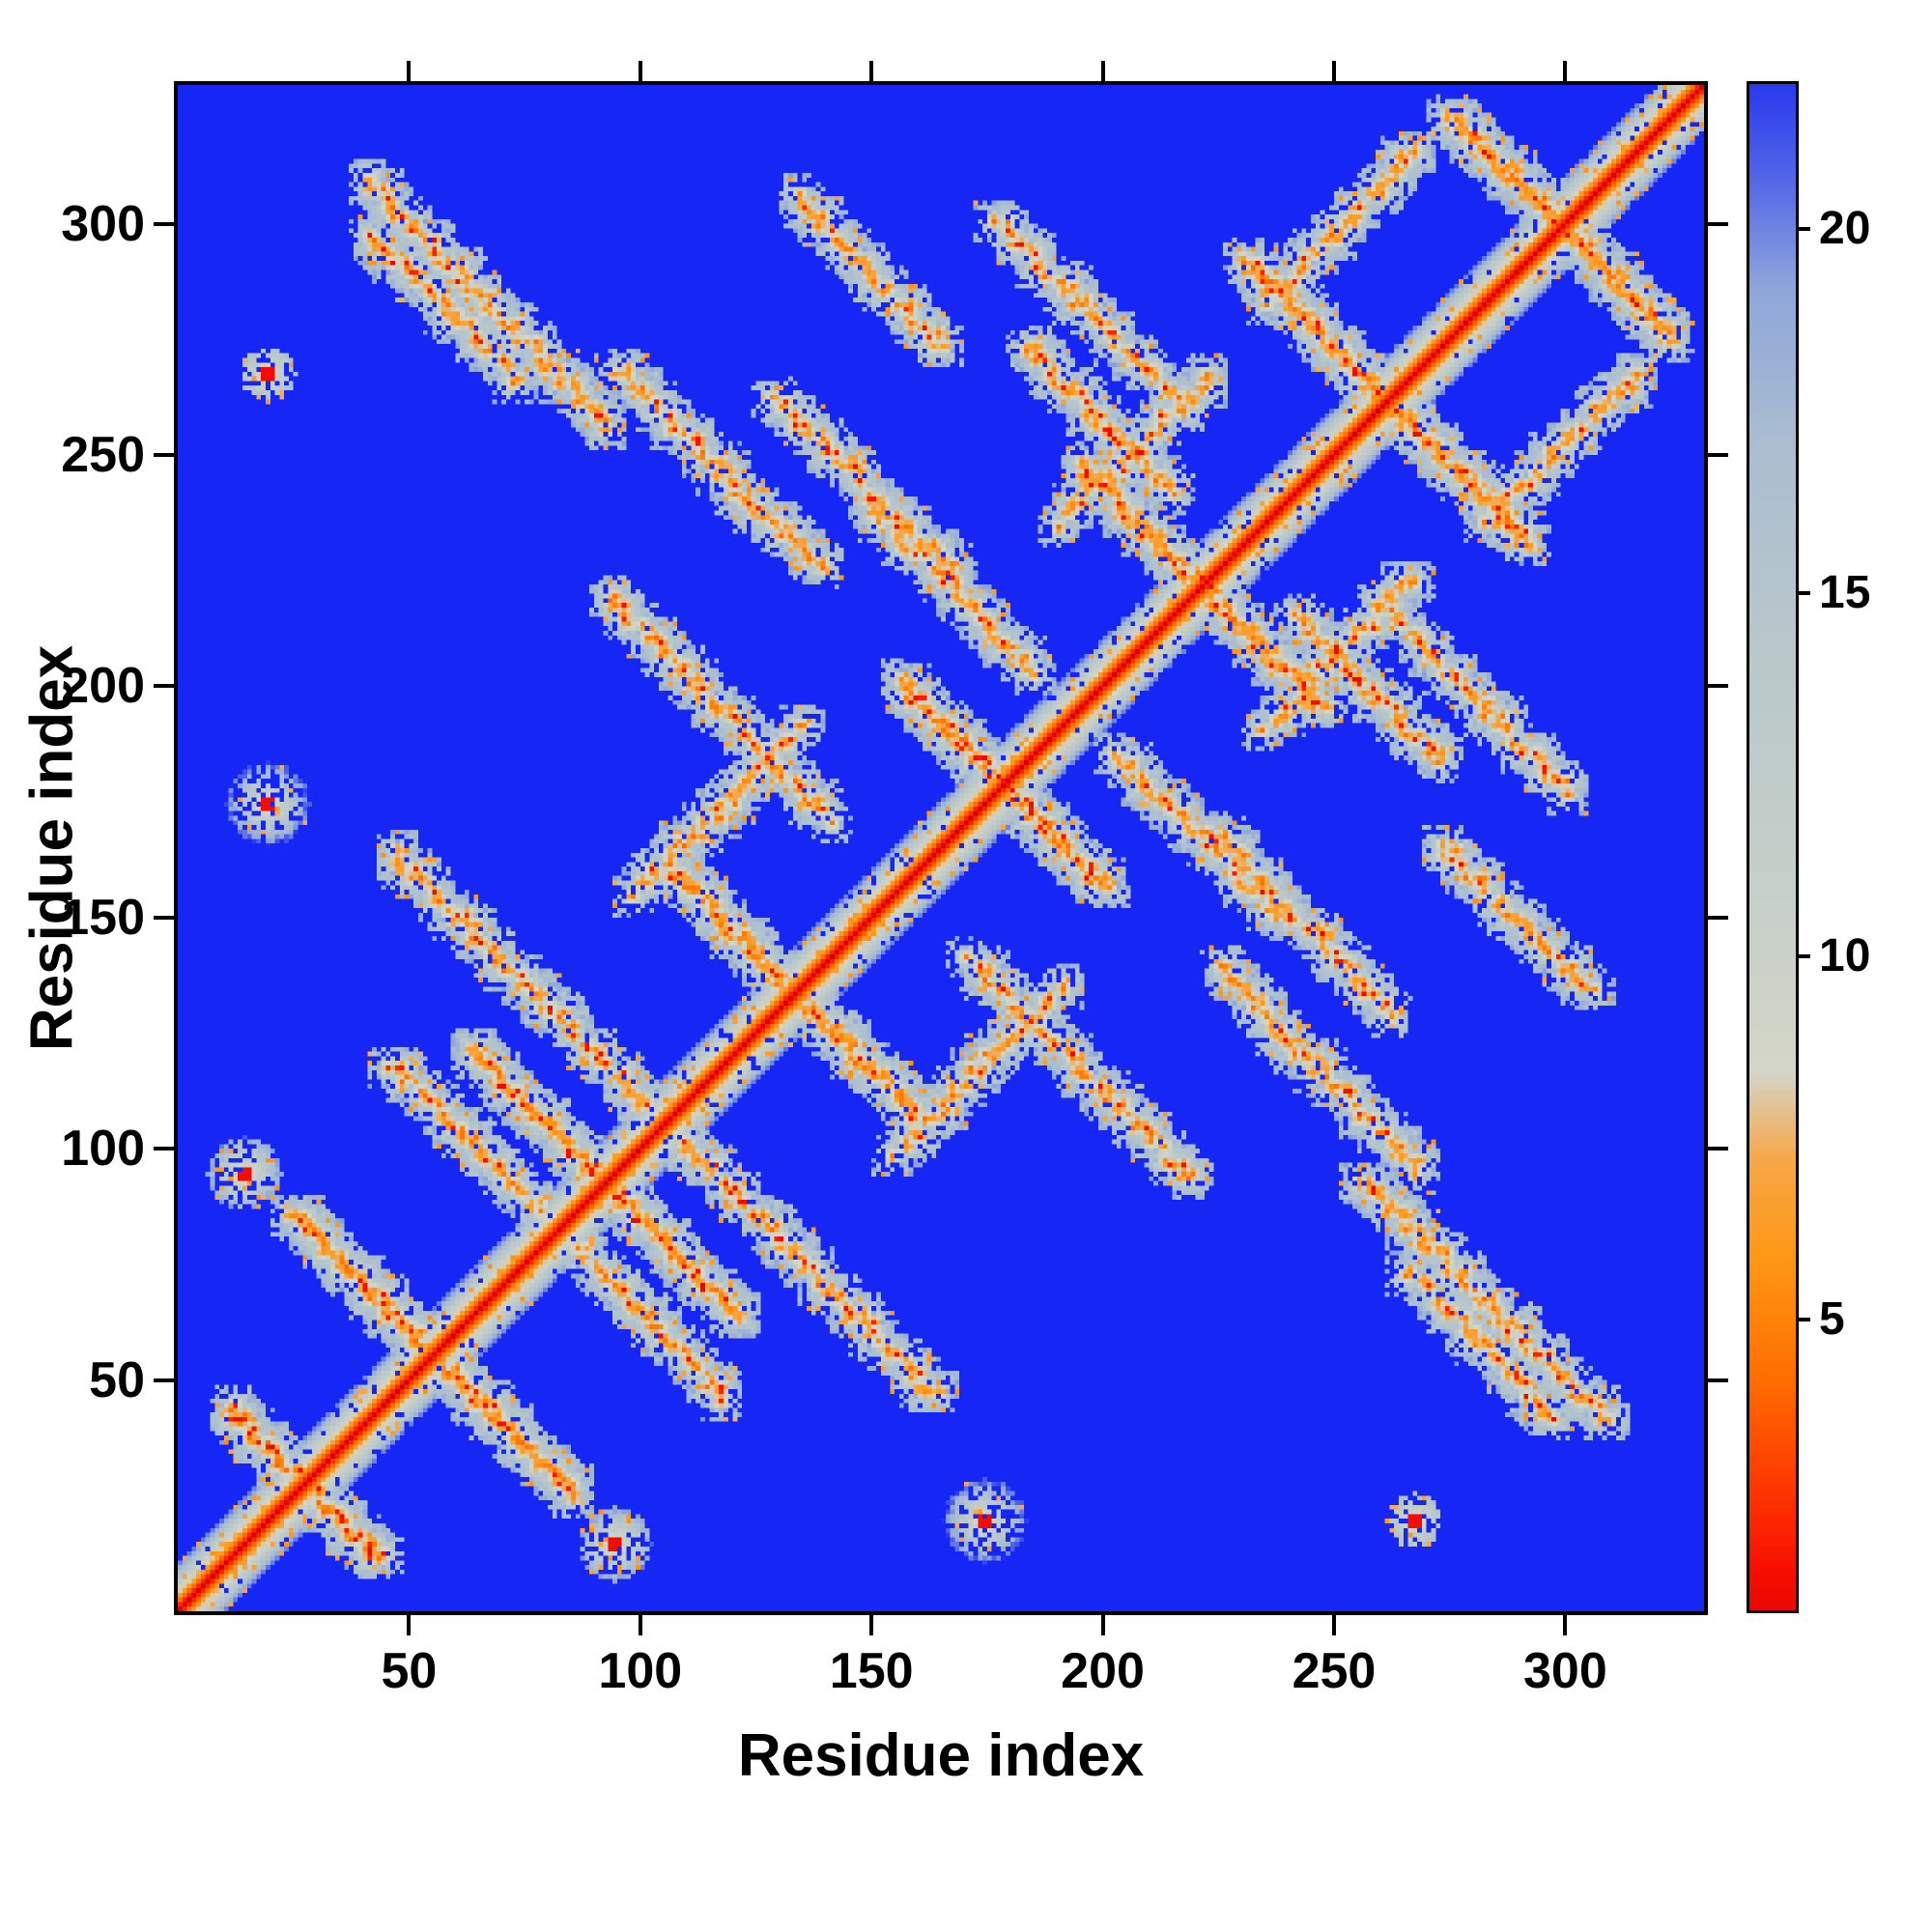 This screenshot has width=1932, height=1932. Describe the element at coordinates (1845, 592) in the screenshot. I see `colorbar-tick-label: 15` at that location.